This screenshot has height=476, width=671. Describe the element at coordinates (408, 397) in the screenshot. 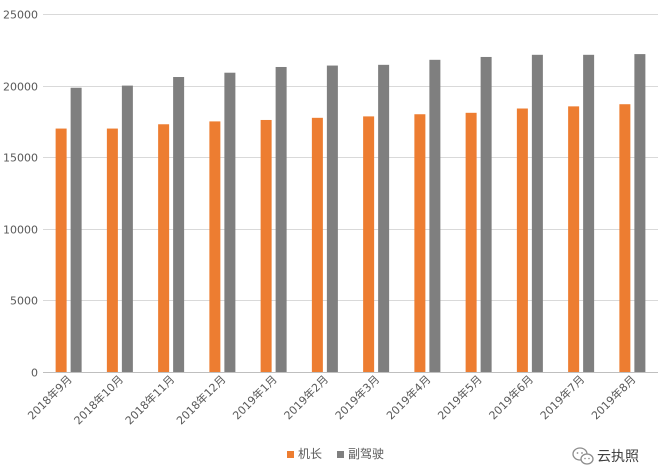

I see `x-tick-label: 2019年4月` at that location.